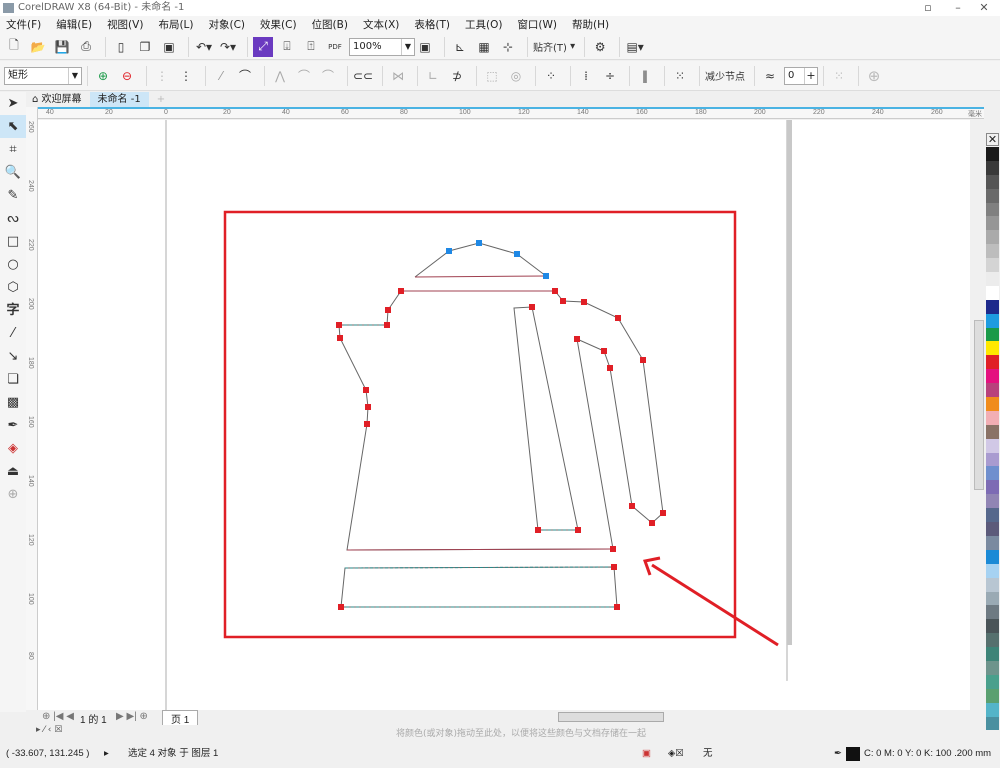  Describe the element at coordinates (145, 46) in the screenshot. I see `copy-icon: ❐` at that location.